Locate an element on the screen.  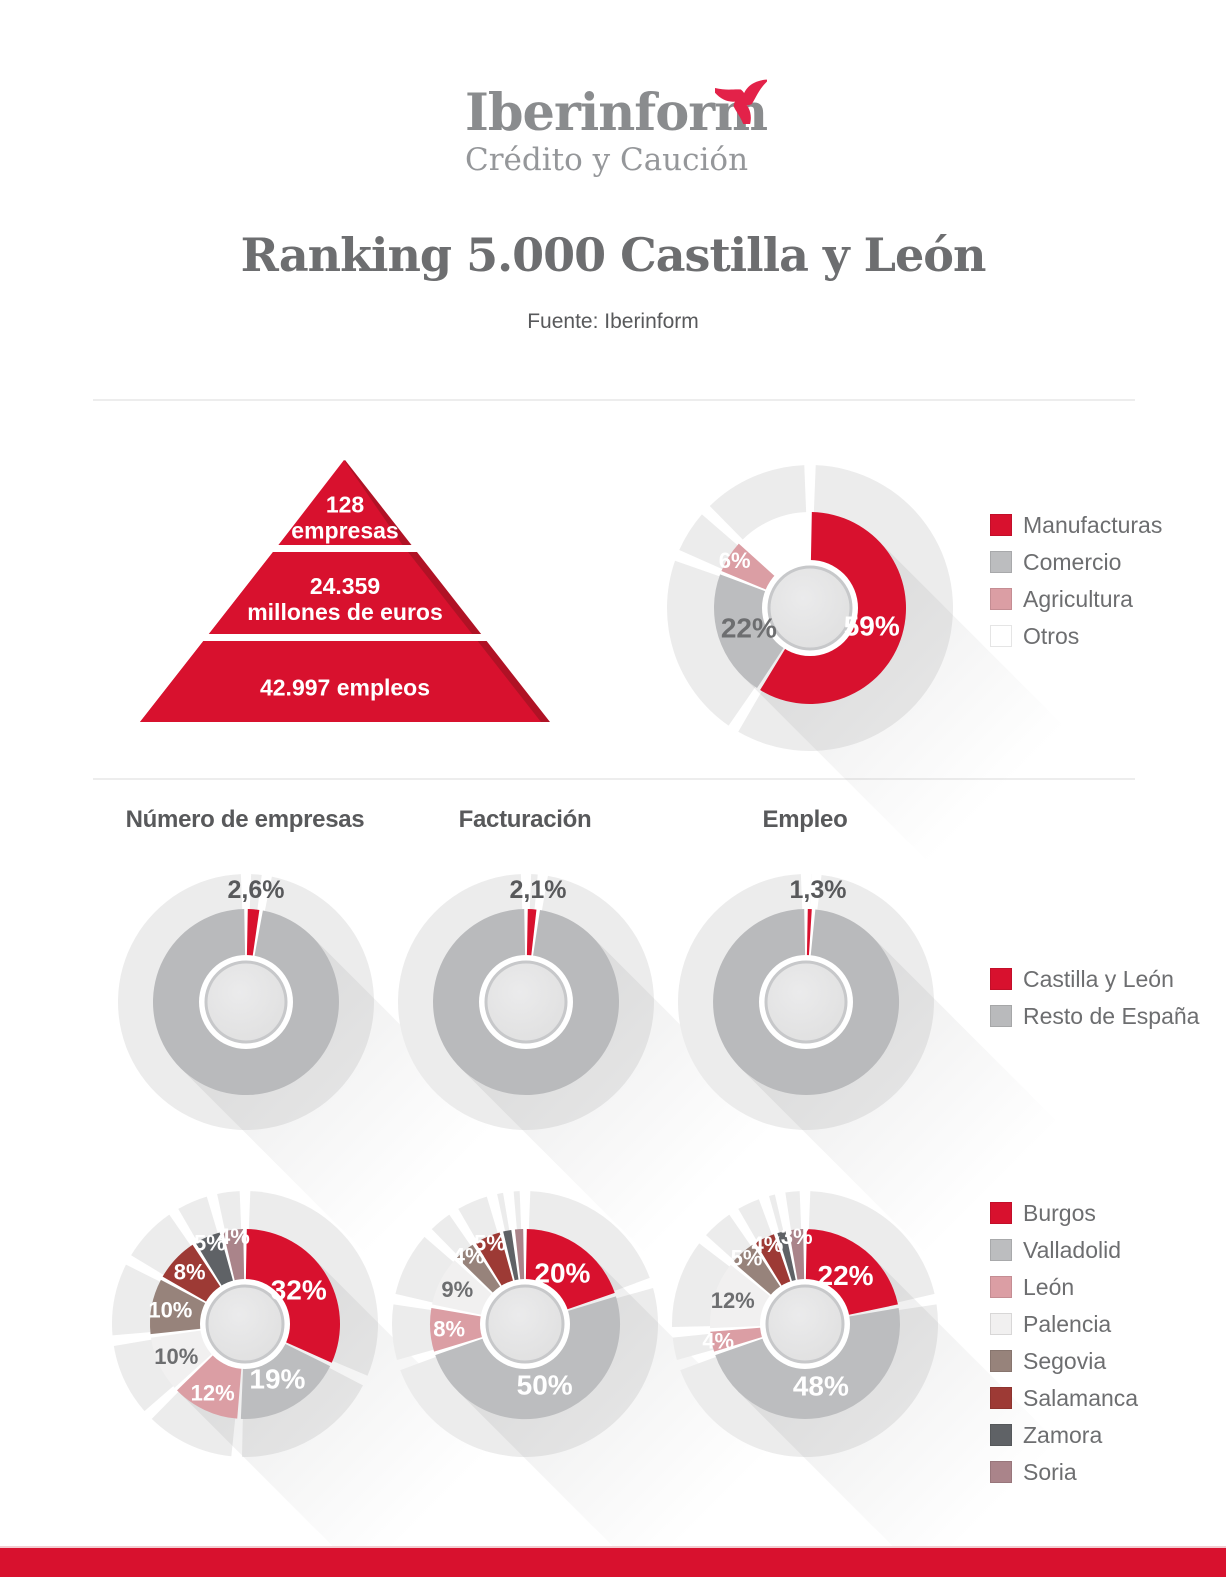
legend-item-agricultura: Agricultura is located at coordinates (1076, 599).